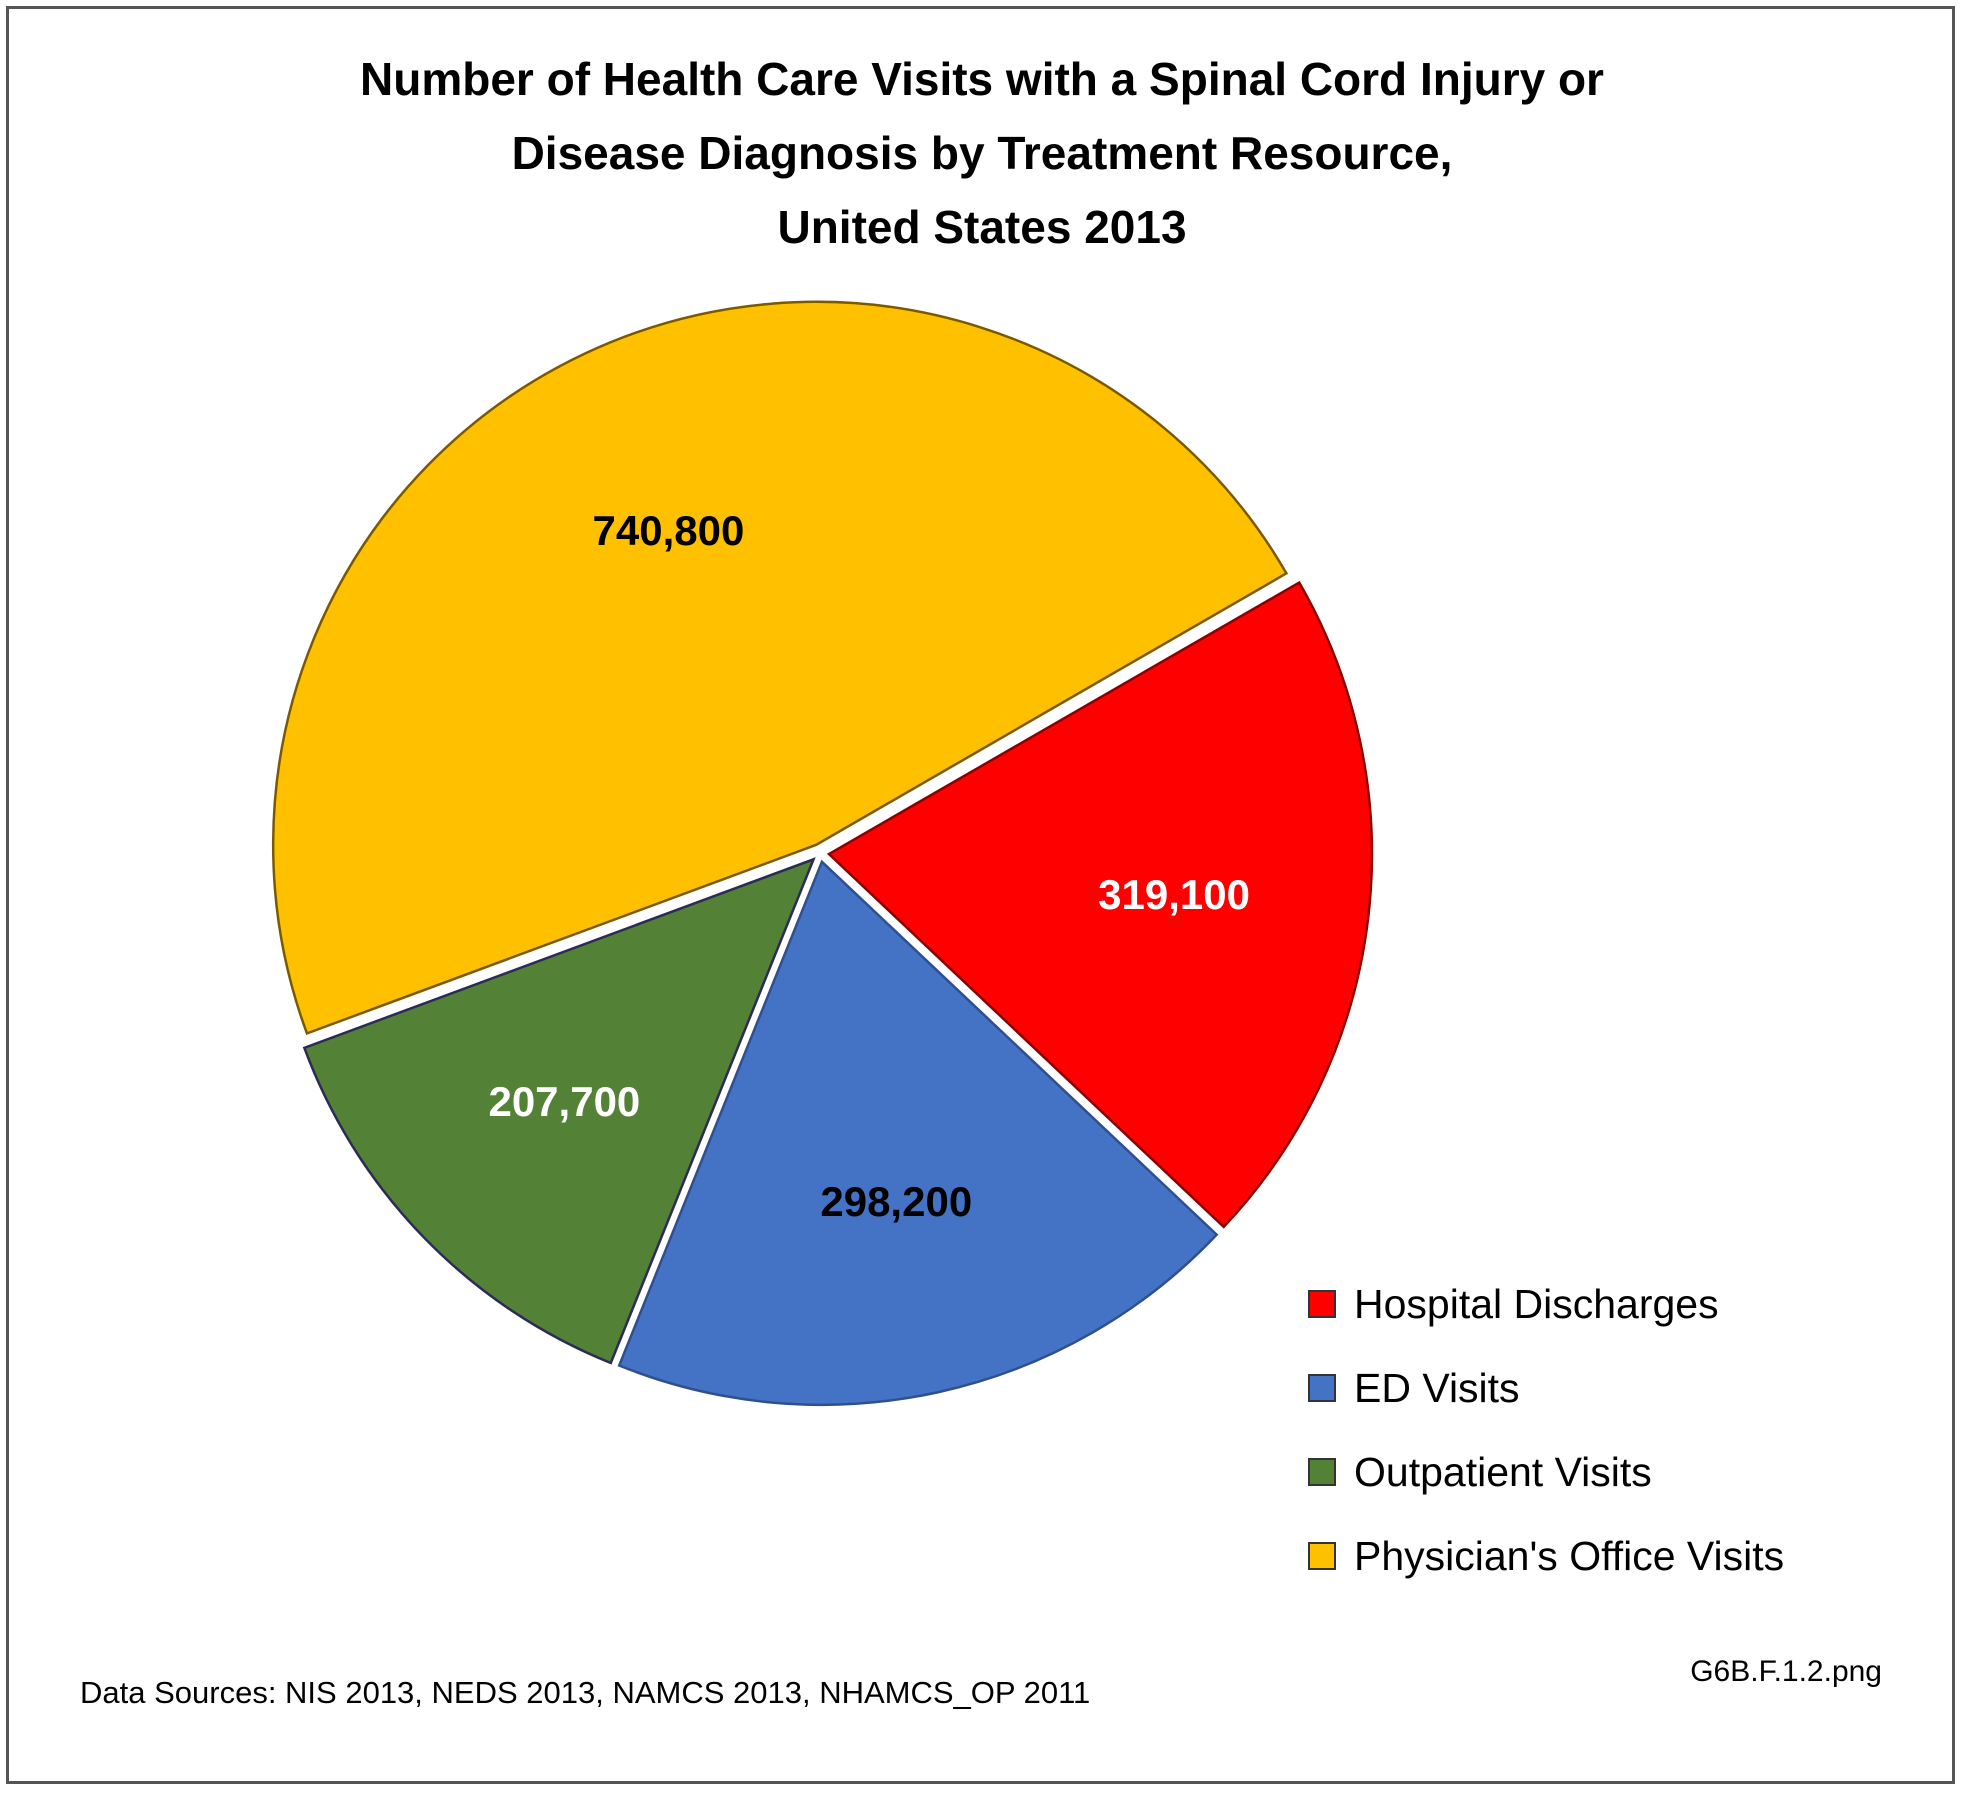  I want to click on legend-swatch-outpatient-visits, so click(1322, 1472).